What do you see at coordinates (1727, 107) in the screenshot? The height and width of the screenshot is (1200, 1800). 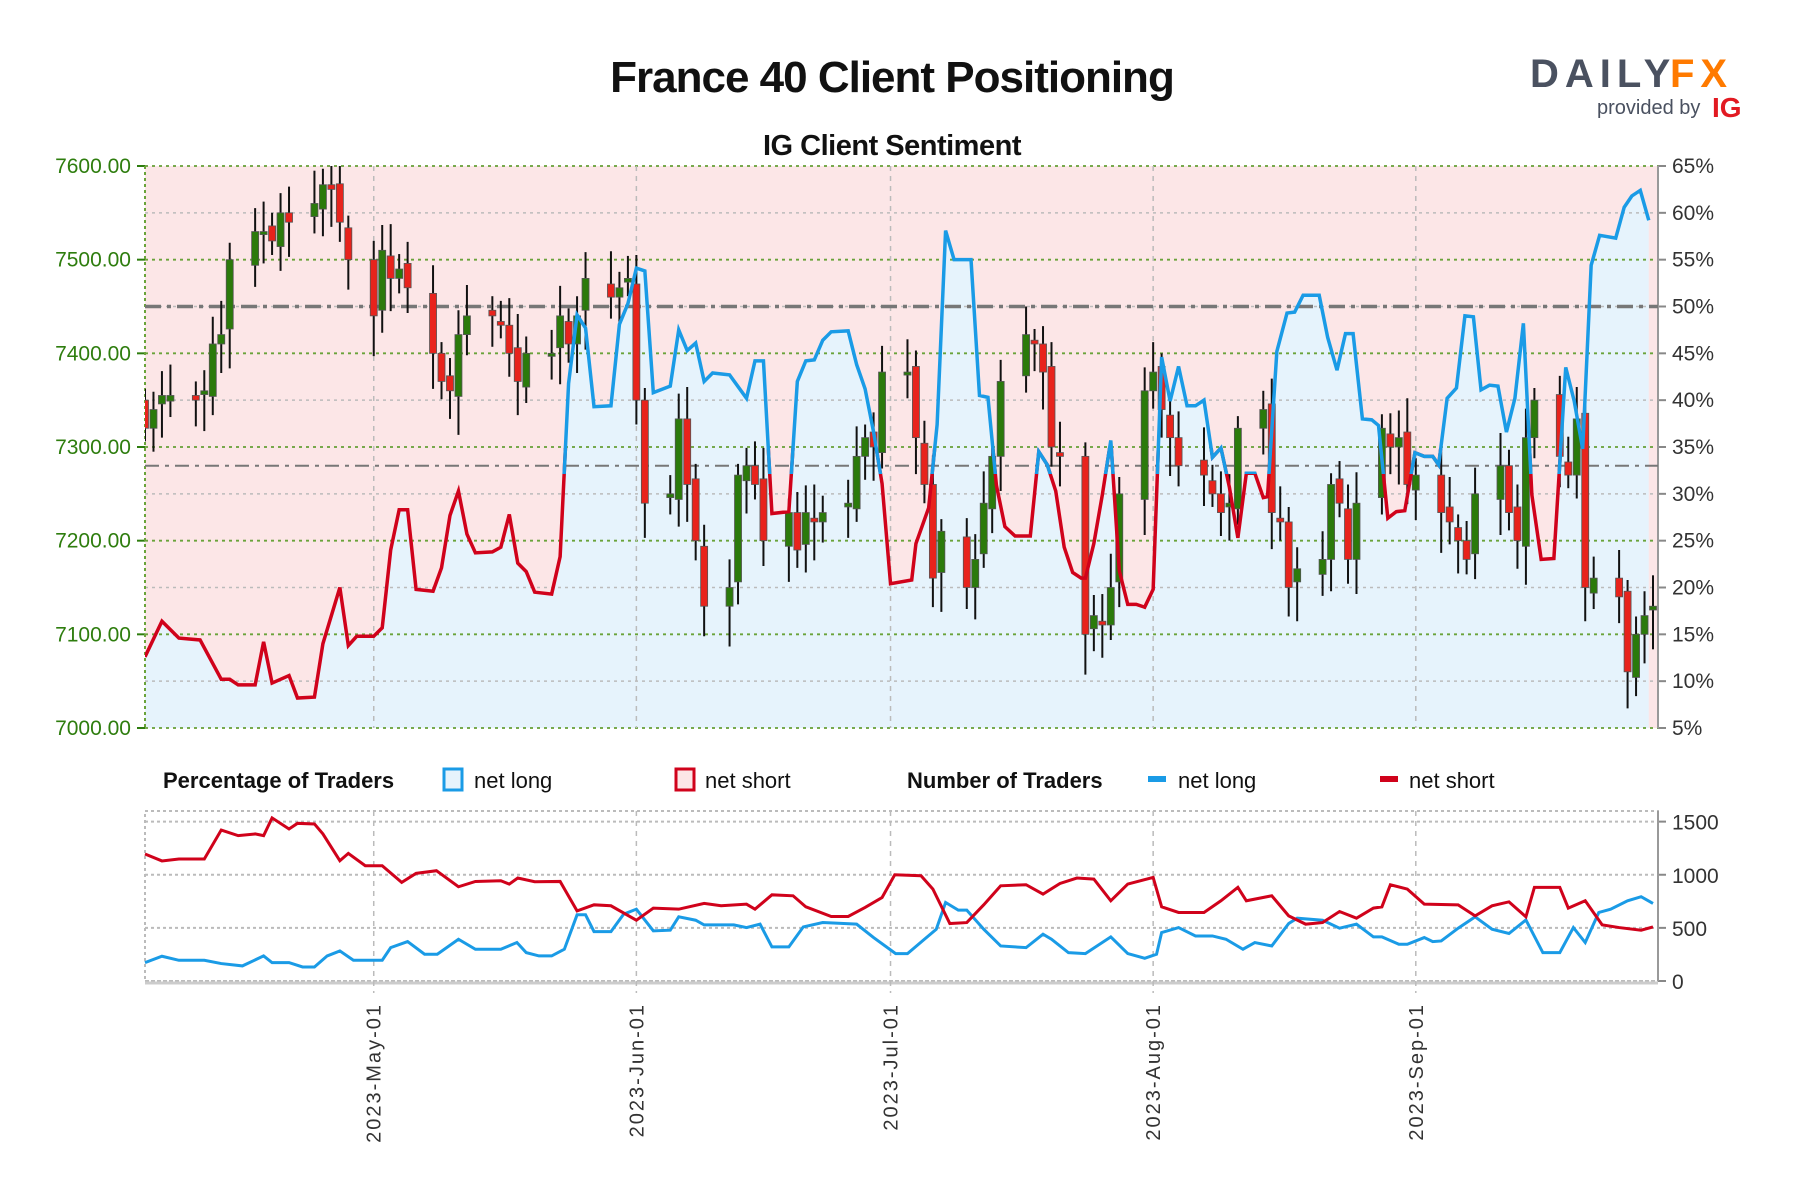 I see `logo-ig: IG` at bounding box center [1727, 107].